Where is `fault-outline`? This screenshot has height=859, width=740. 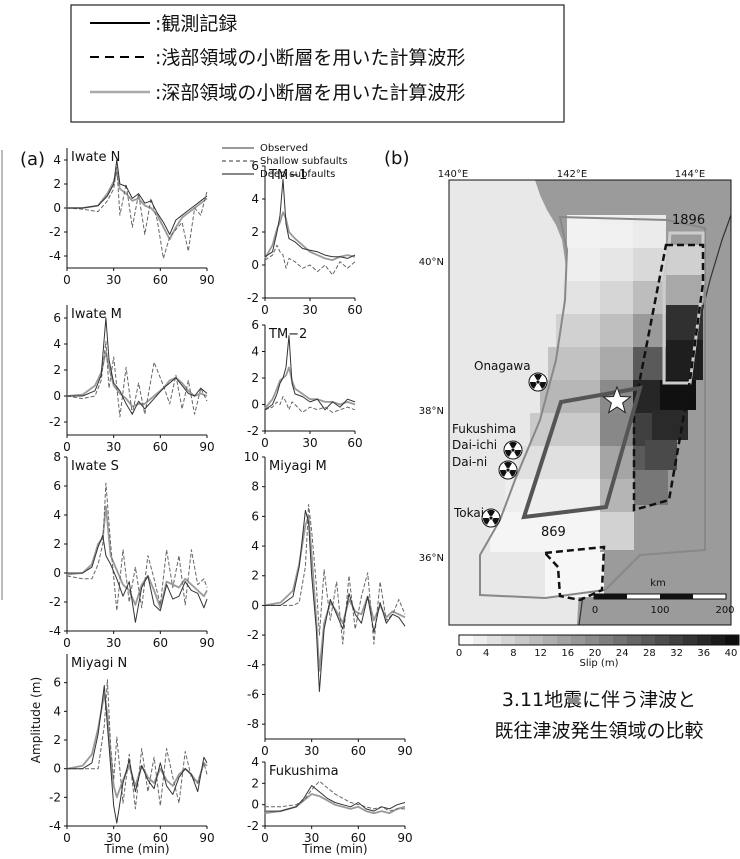 fault-outline is located at coordinates (592, 407).